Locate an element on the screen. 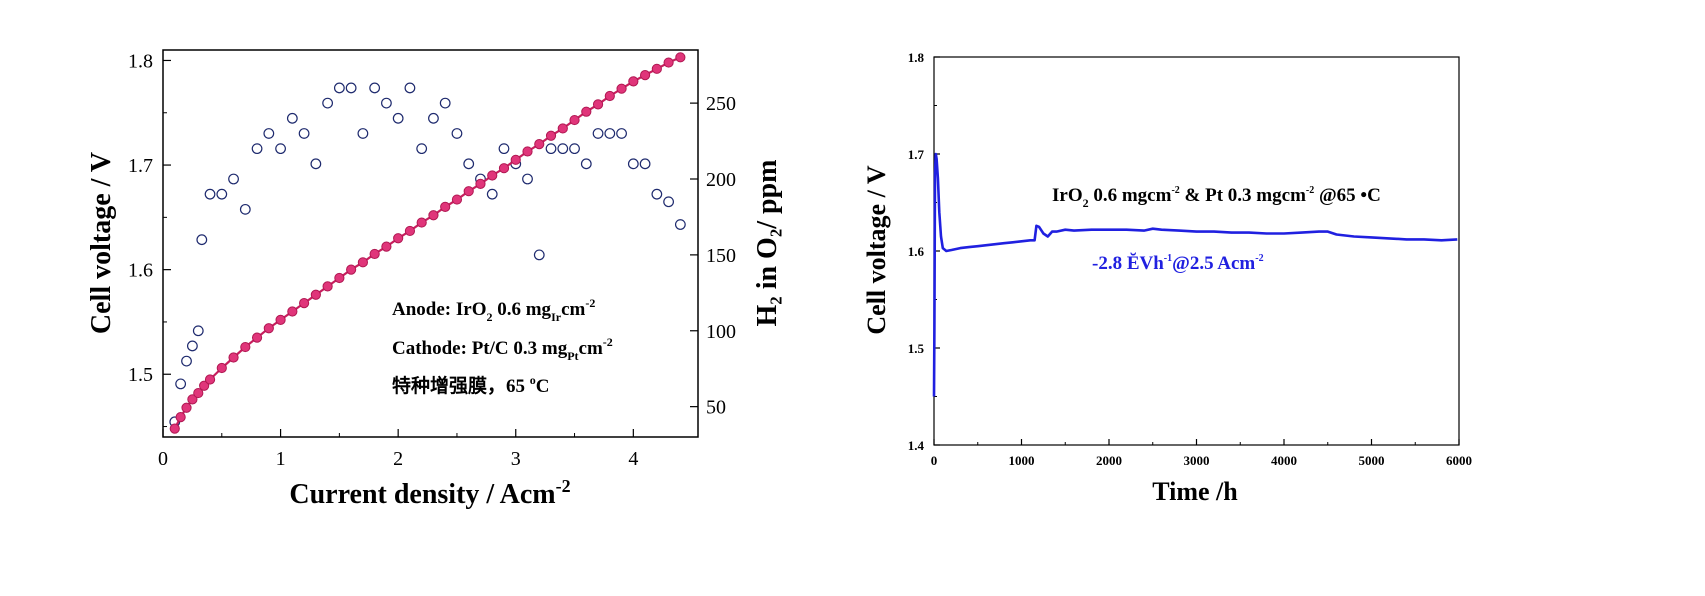 The width and height of the screenshot is (1705, 596). chart2-x-tick-label: 4000 is located at coordinates (1284, 460).